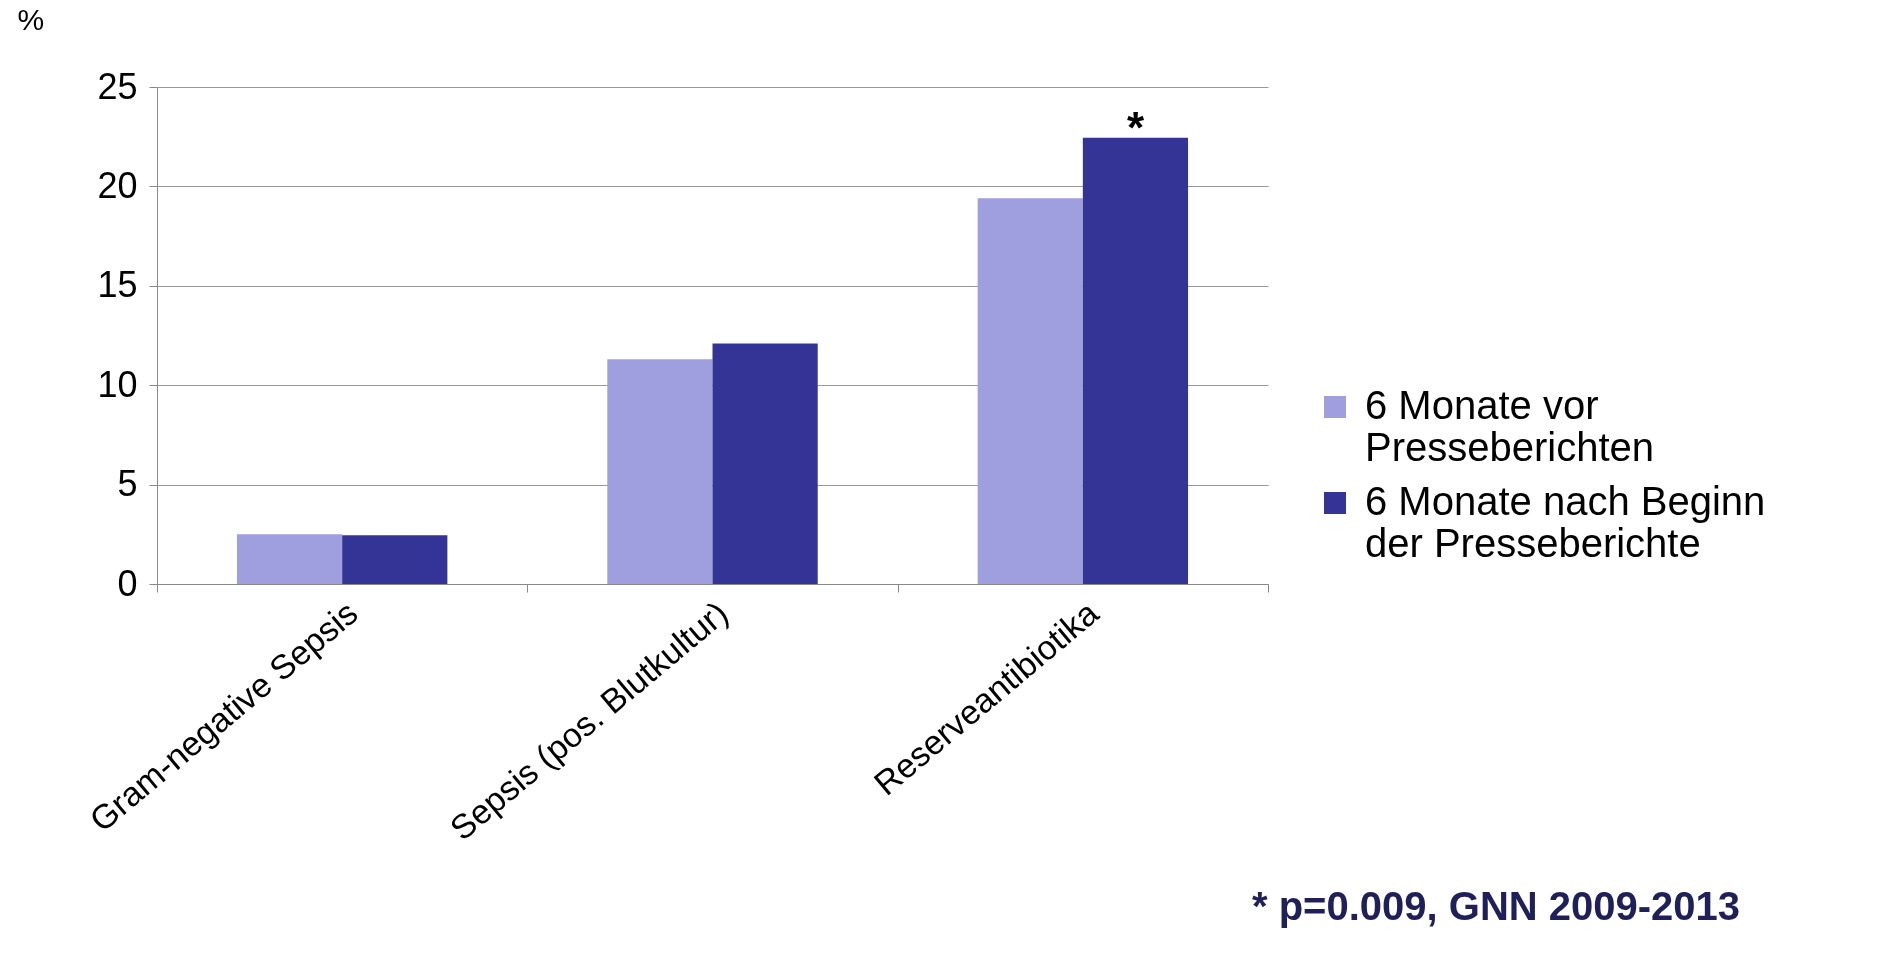 The image size is (1893, 960). I want to click on text: * p=0.009, GNN 2009-2013, so click(1496, 906).